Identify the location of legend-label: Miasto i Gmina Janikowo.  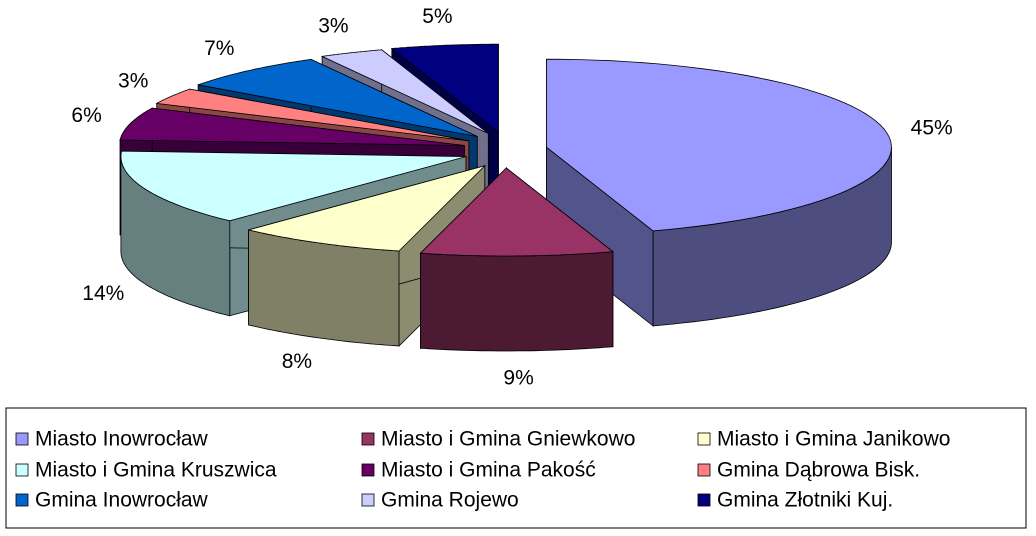
(833, 439).